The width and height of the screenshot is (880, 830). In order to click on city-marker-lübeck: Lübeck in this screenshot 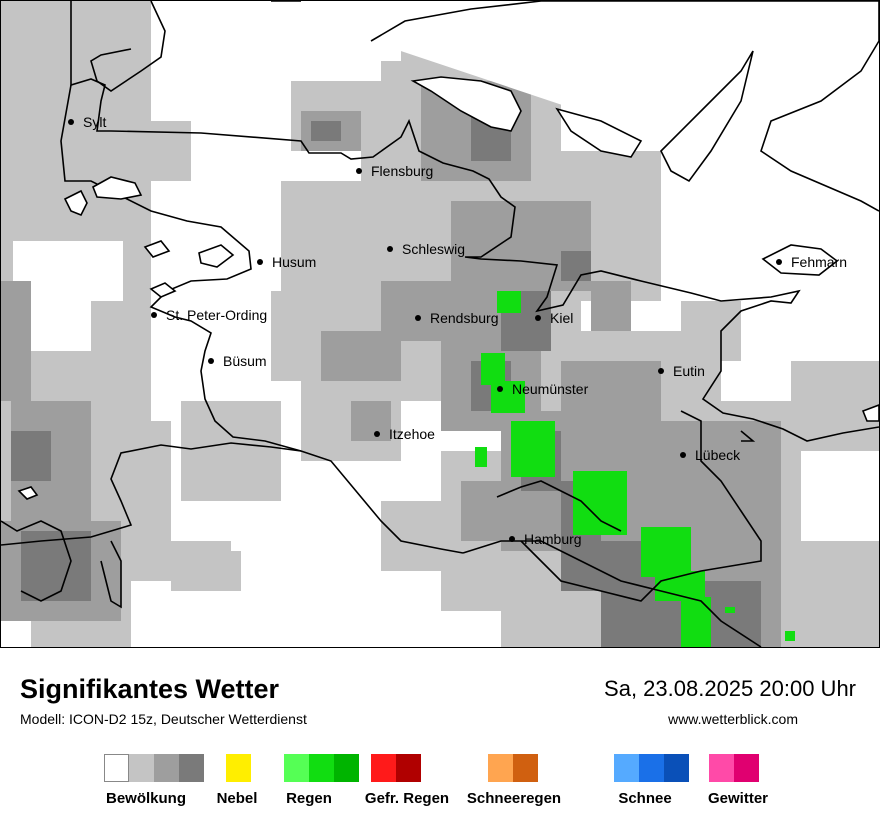, I will do `click(710, 455)`.